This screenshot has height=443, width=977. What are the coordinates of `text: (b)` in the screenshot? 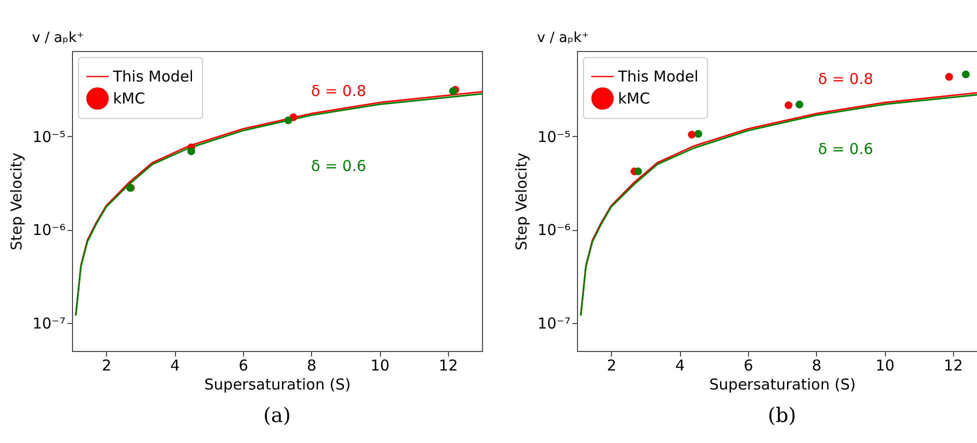 It's located at (782, 415).